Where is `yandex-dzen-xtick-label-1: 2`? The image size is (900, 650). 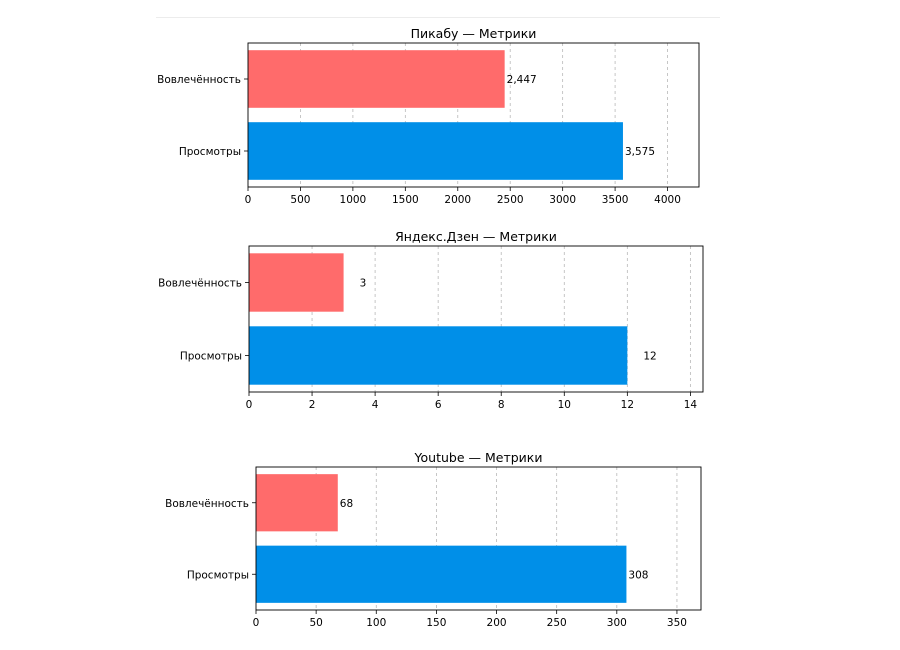 yandex-dzen-xtick-label-1: 2 is located at coordinates (312, 405).